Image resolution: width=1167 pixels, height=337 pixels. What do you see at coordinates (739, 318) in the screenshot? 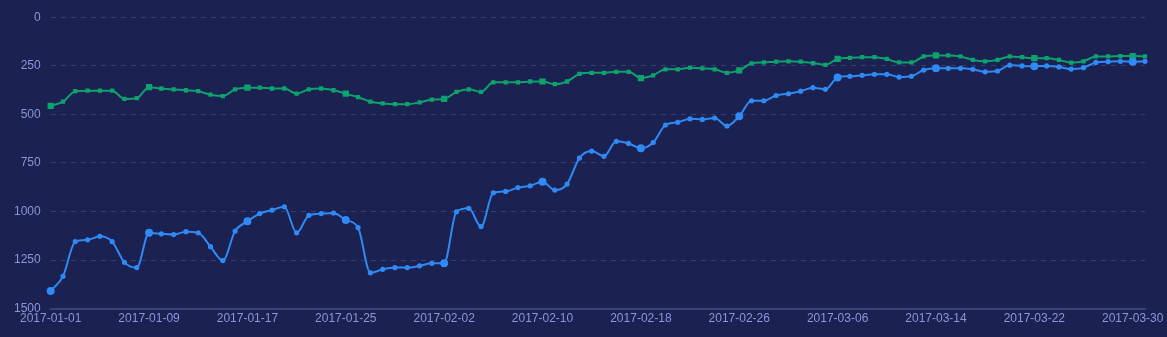
I see `x-tick-label: 2017-02-26` at bounding box center [739, 318].